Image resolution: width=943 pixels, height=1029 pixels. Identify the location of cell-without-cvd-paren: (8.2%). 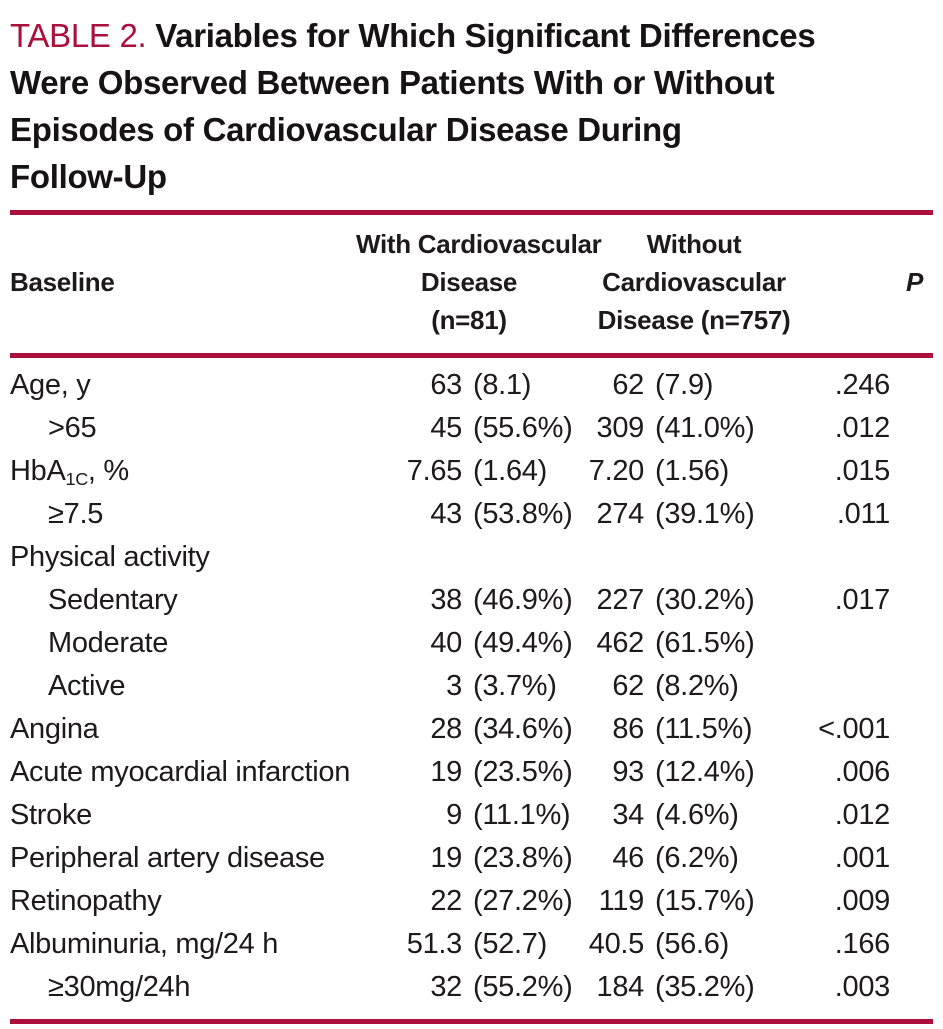
(697, 686).